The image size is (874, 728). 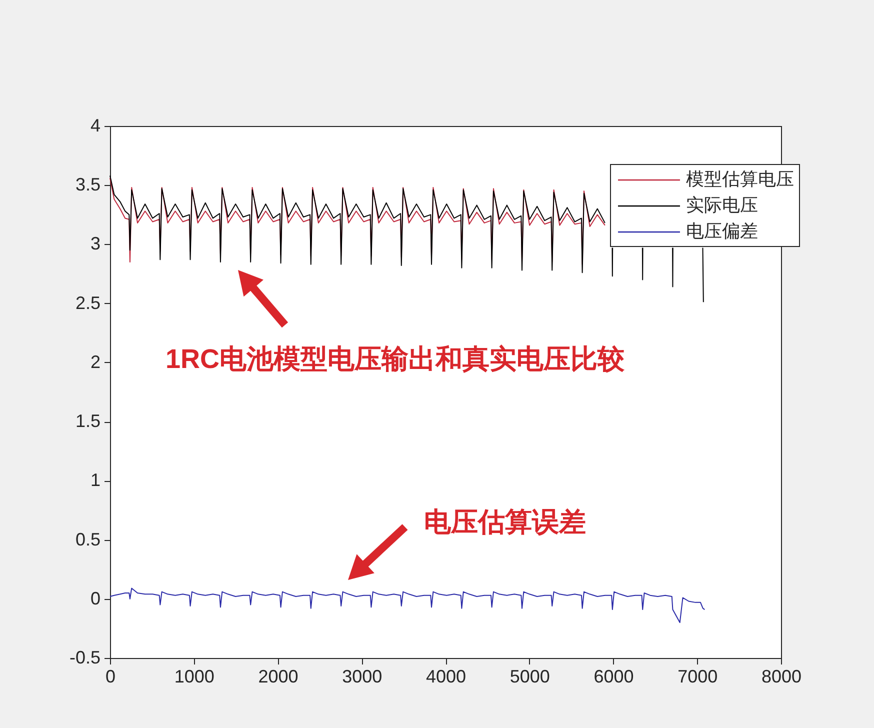 I want to click on x-tick-label: 1000, so click(x=194, y=676).